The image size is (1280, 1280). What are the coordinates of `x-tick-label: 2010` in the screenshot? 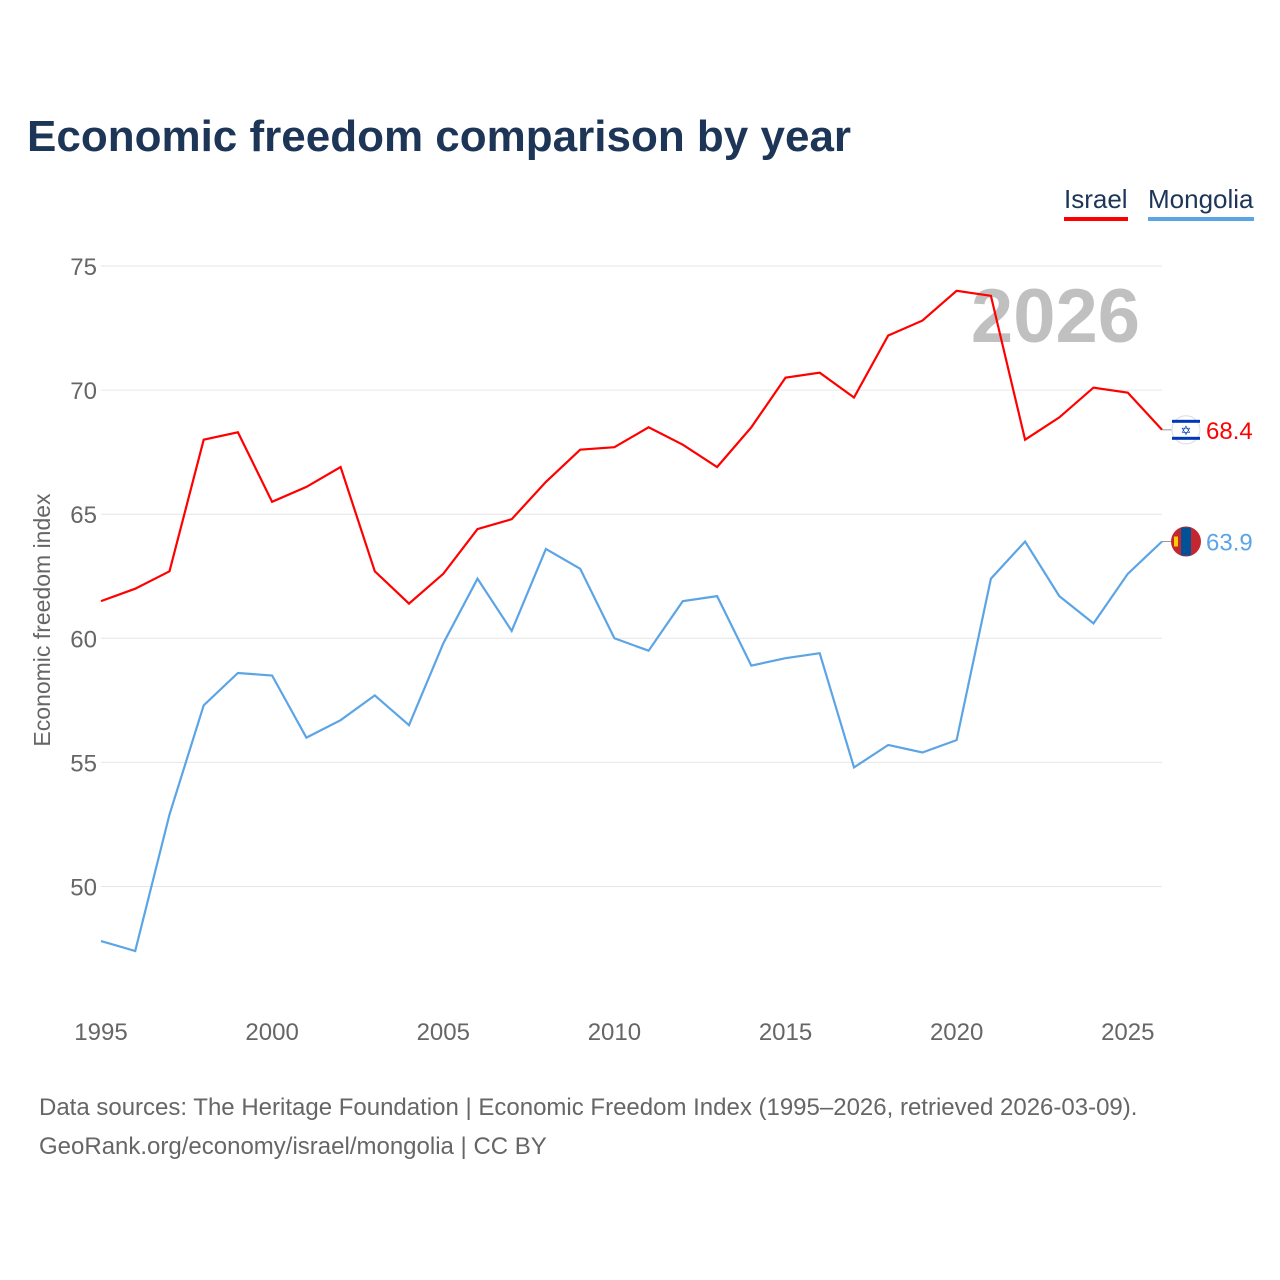 It's located at (614, 1032).